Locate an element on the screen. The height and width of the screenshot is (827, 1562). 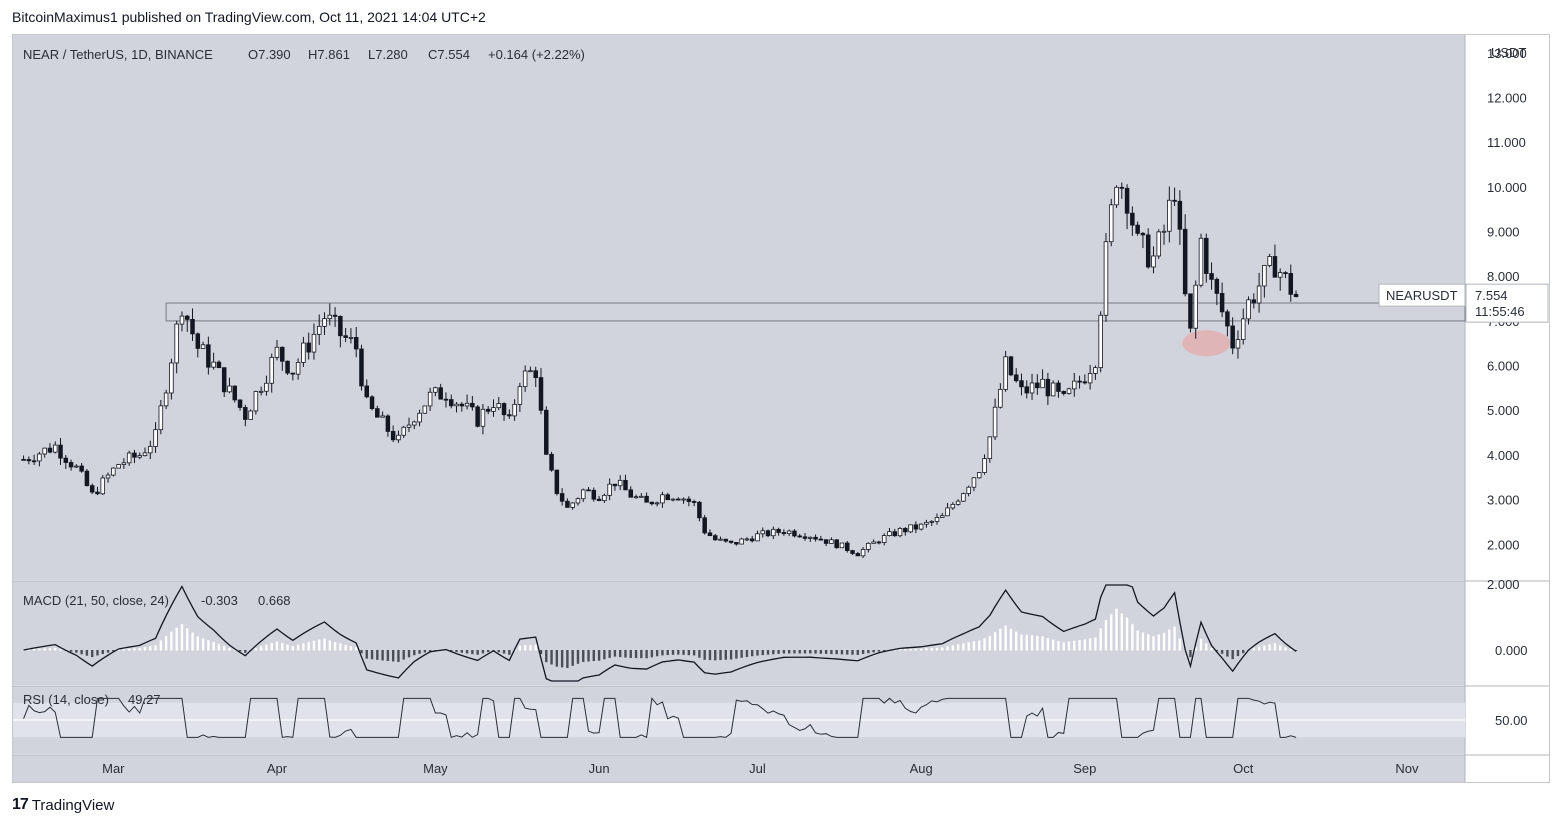
time-tick-label: May is located at coordinates (435, 768).